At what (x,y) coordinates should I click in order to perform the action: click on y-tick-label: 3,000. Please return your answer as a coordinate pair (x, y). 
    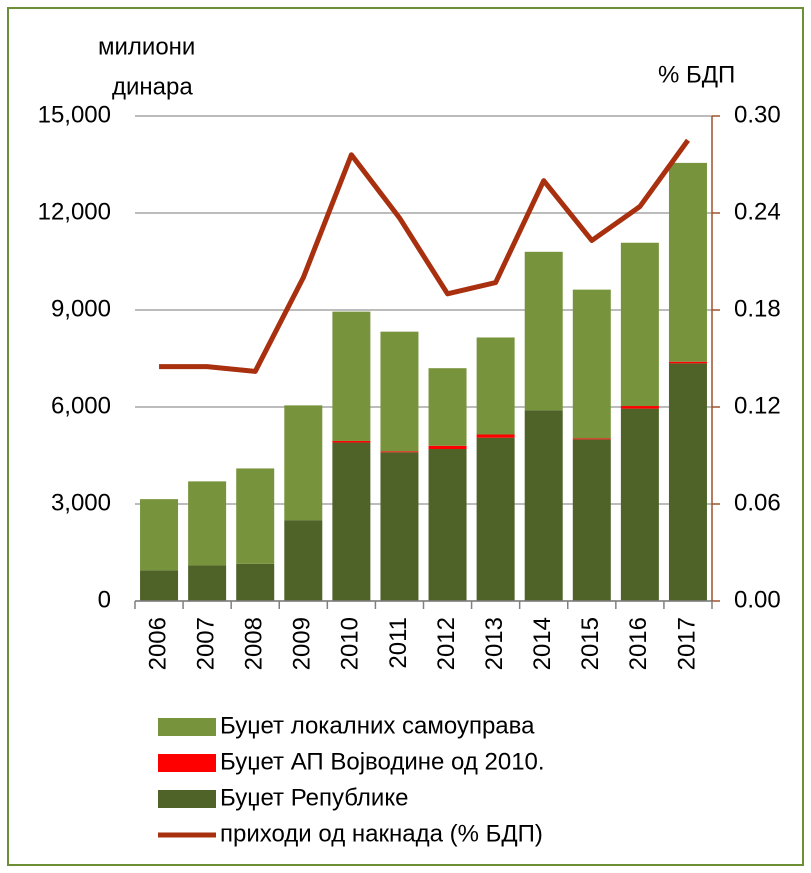
    Looking at the image, I should click on (81, 502).